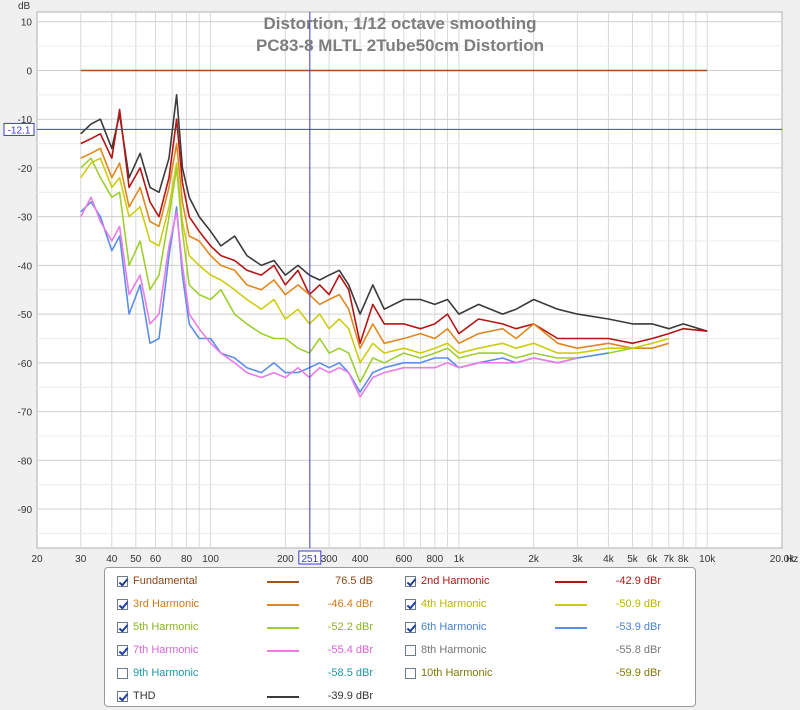  I want to click on legend-value: -55.8 dBr, so click(638, 650).